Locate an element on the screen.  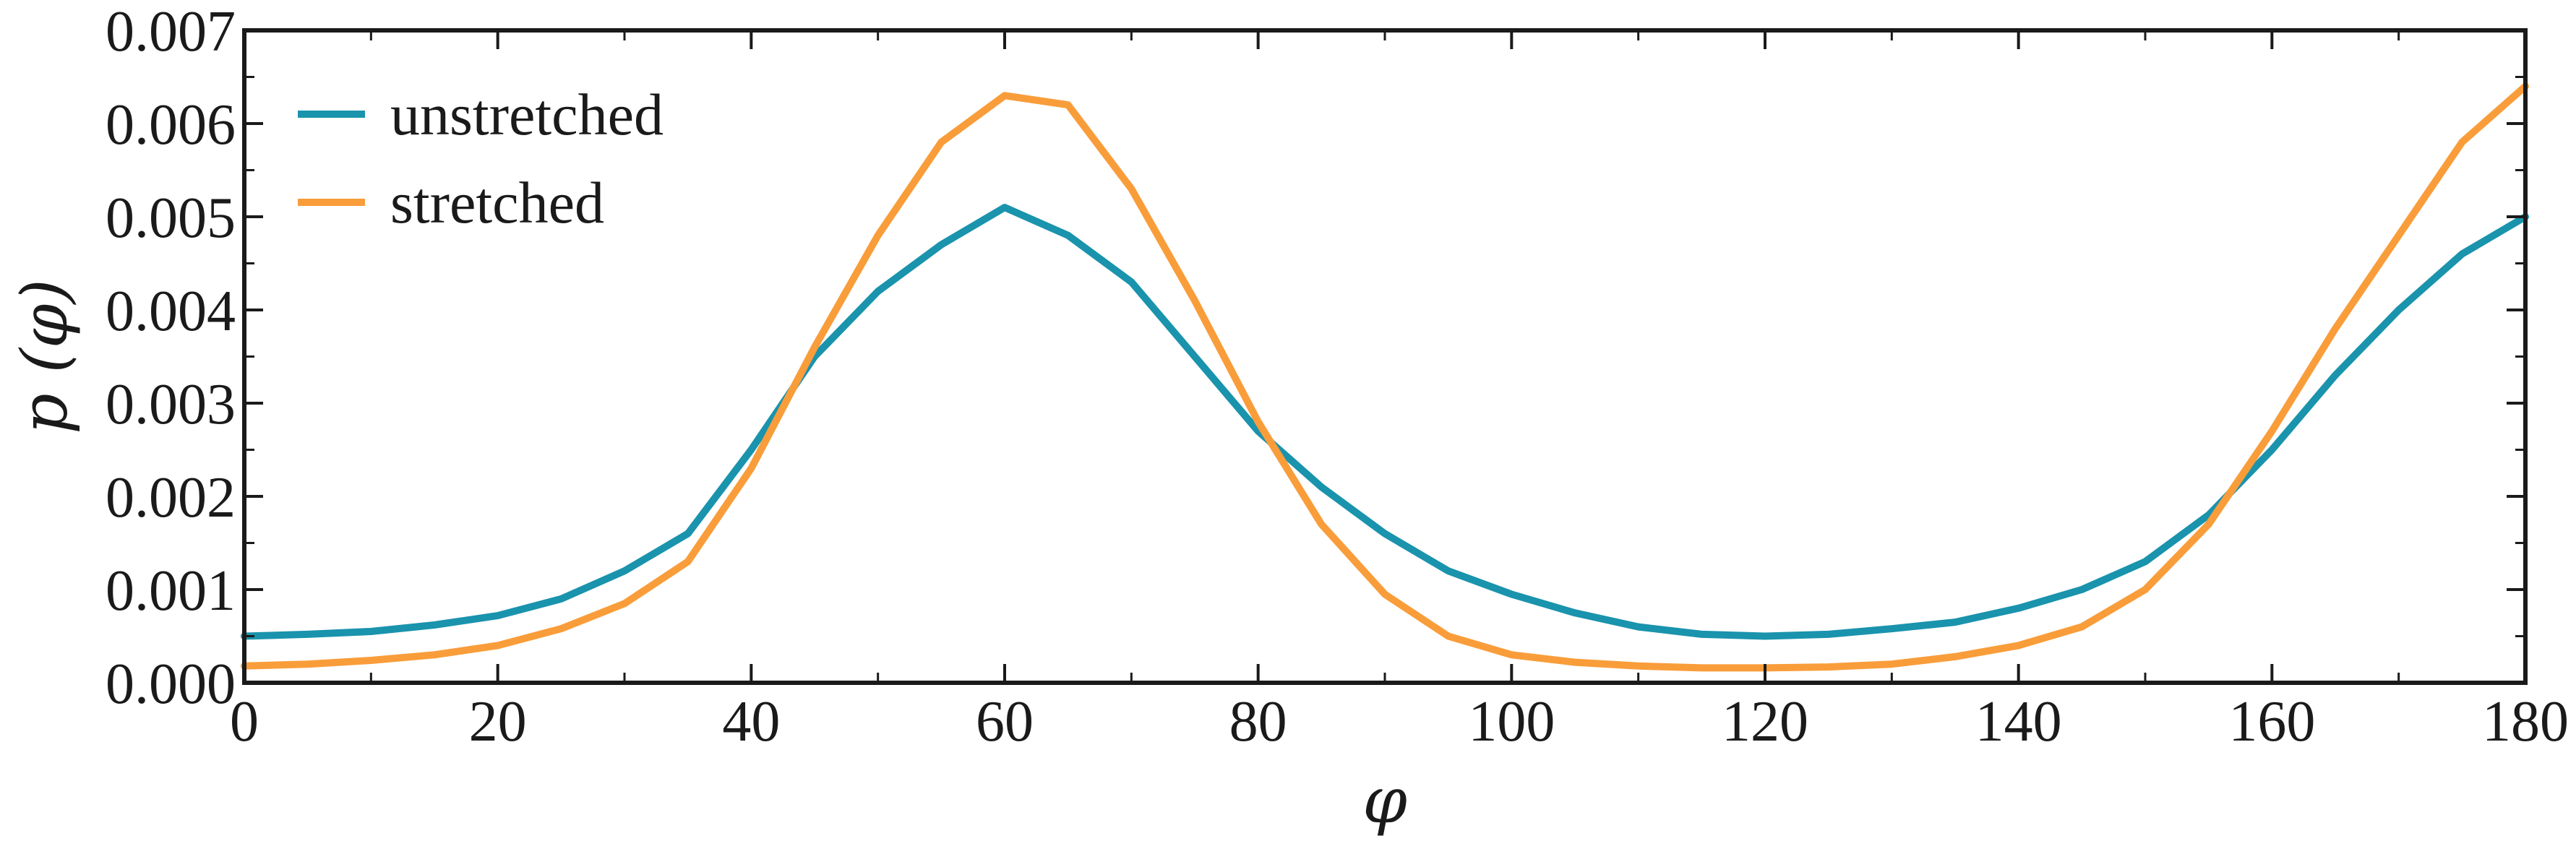
x-tick-label: 20 is located at coordinates (498, 722).